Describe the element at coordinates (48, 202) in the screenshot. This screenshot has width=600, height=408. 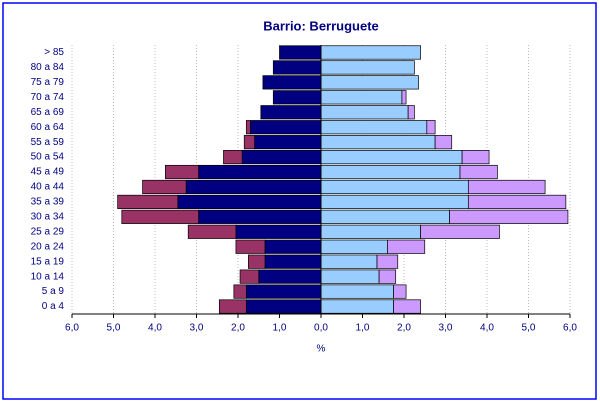
I see `y-tick-label: 35 a 39` at that location.